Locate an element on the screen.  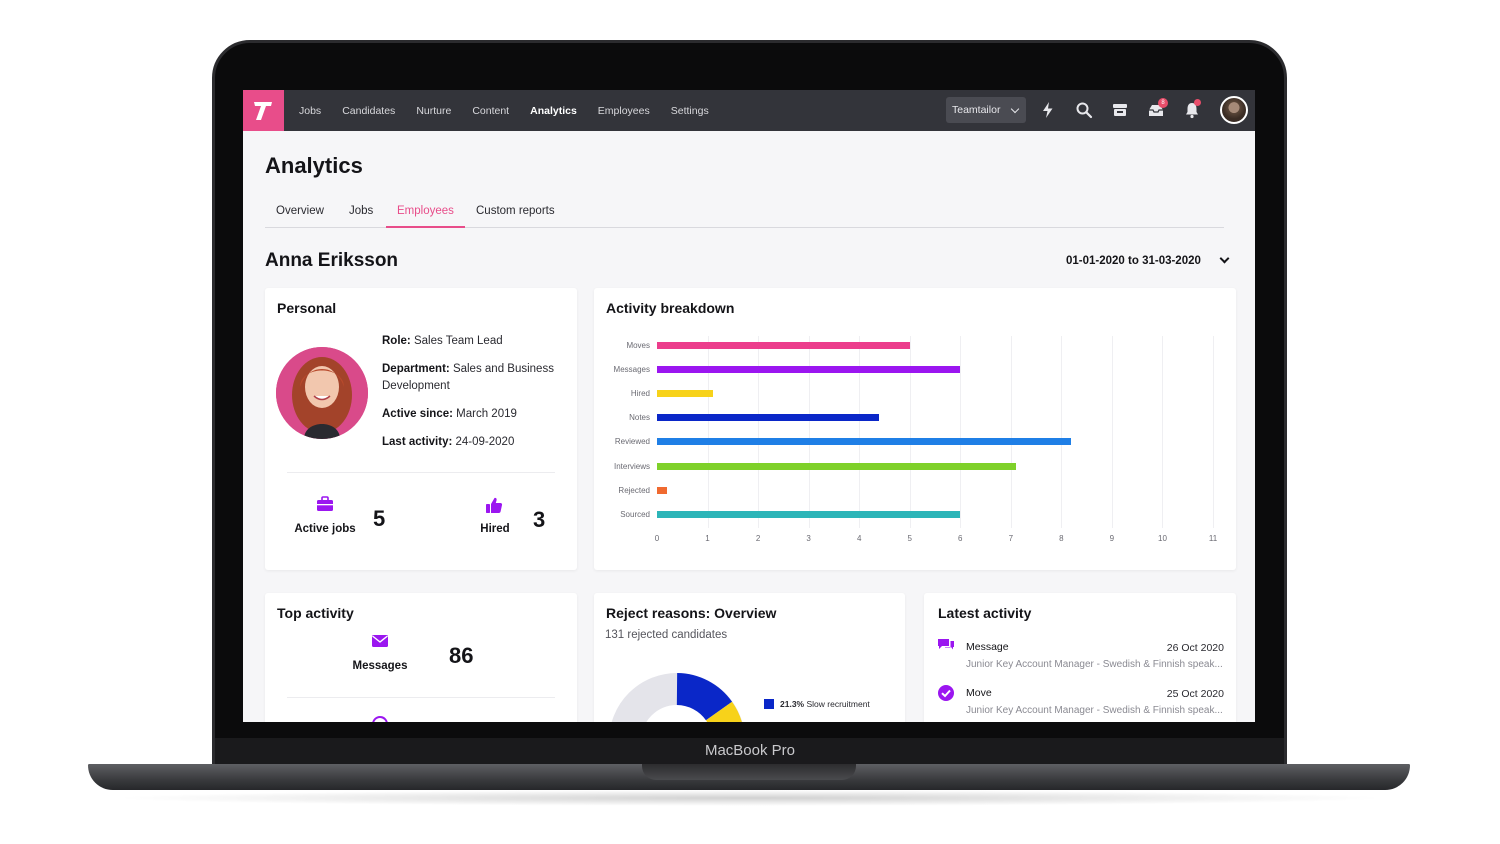
bar-reviewed is located at coordinates (864, 442).